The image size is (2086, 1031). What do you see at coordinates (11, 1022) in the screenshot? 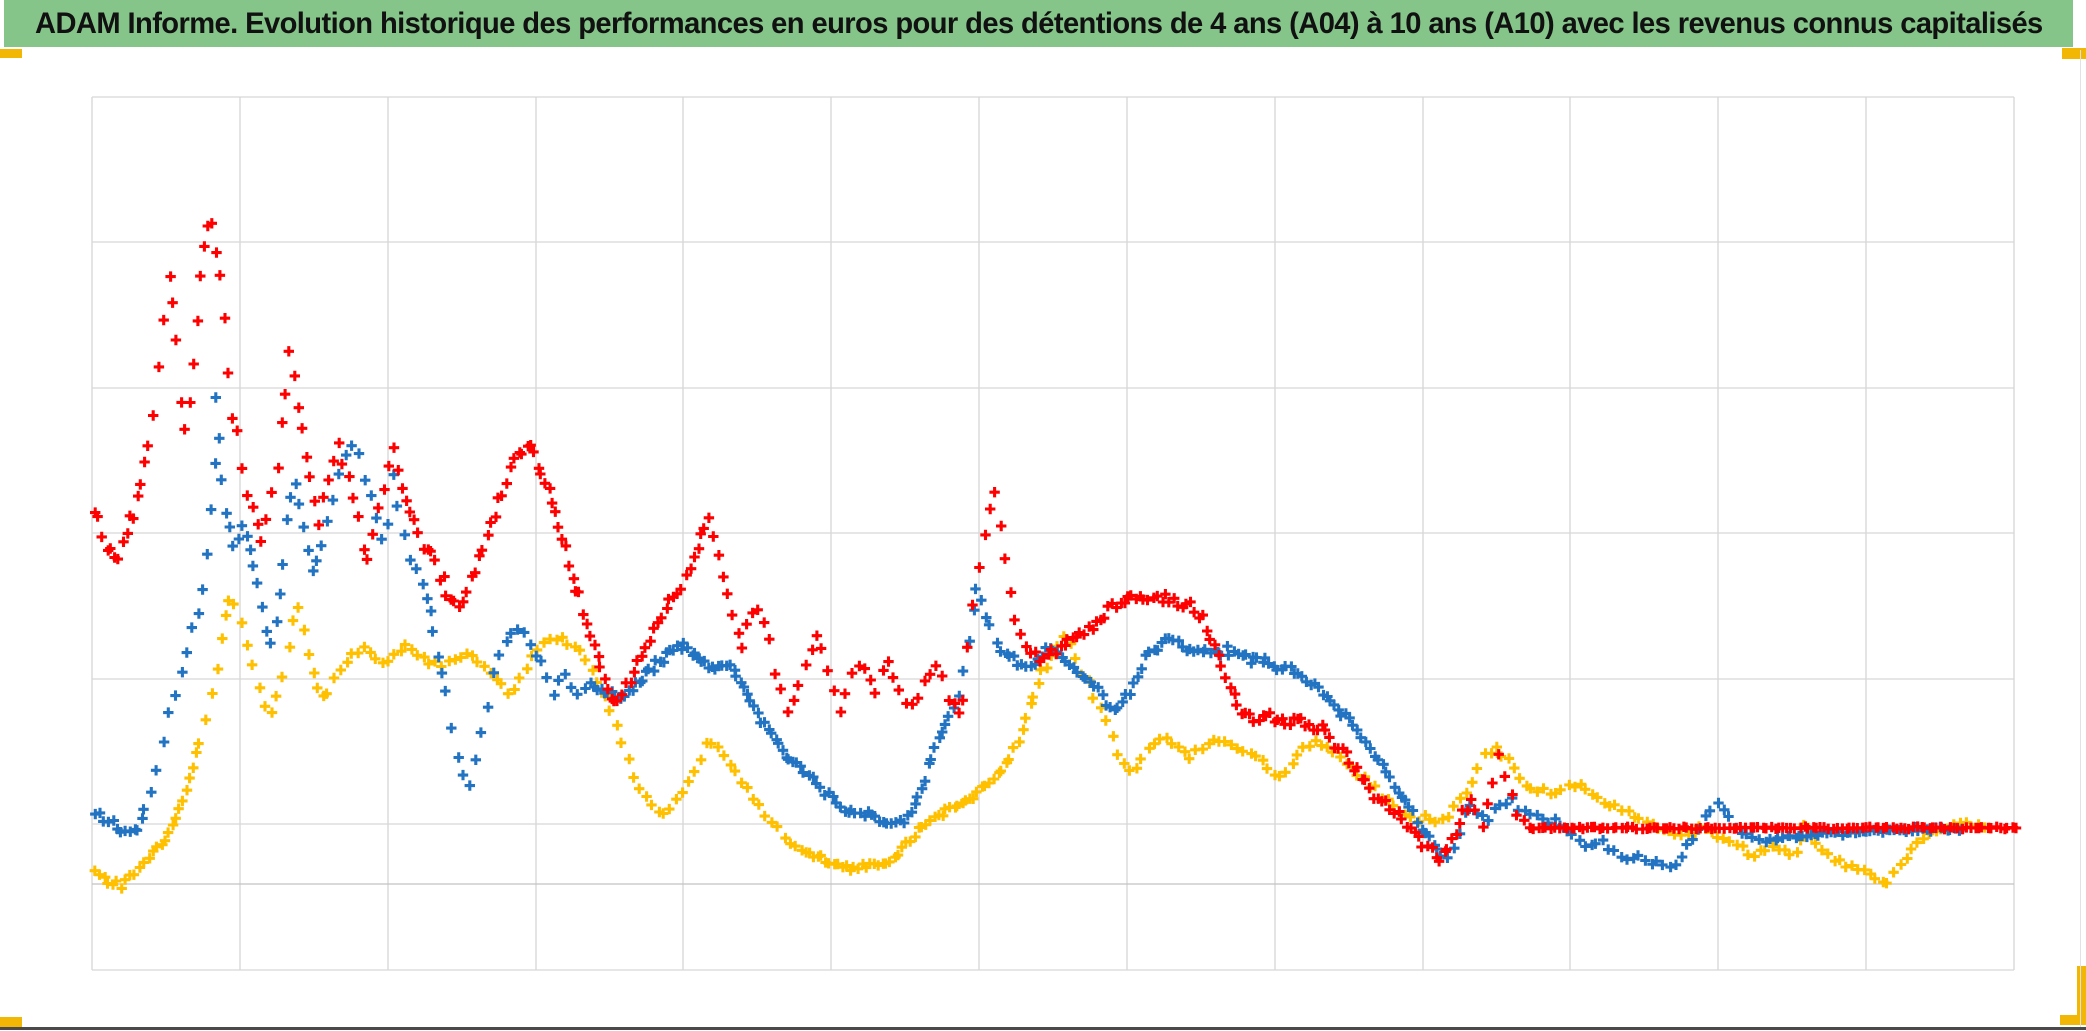
I see `selection-handle-bottom-left` at bounding box center [11, 1022].